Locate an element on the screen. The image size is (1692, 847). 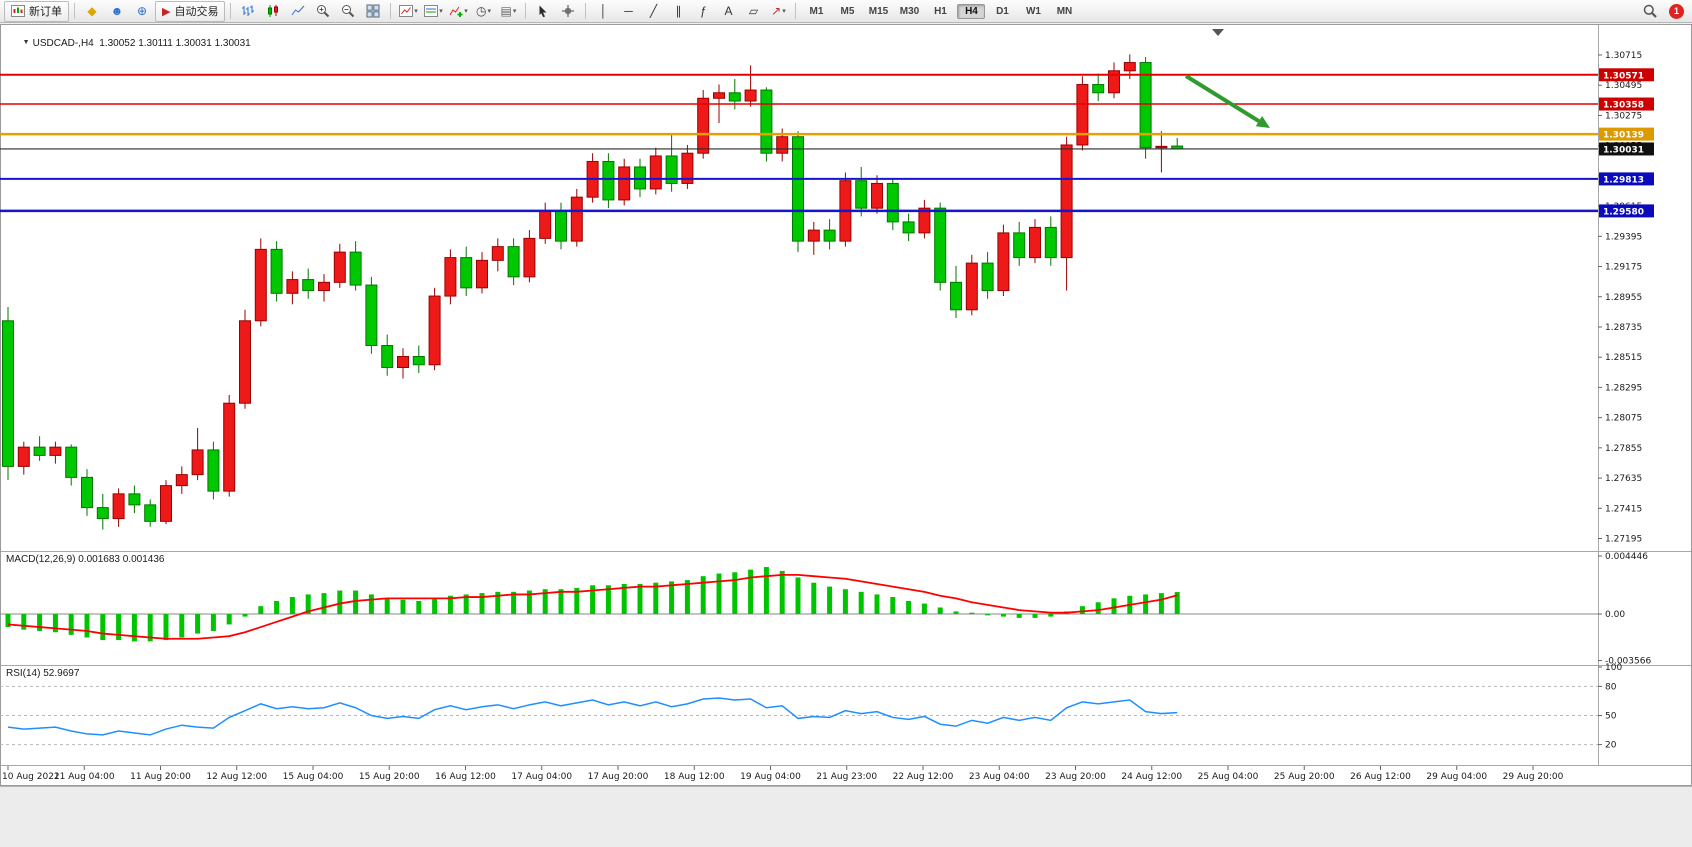
profiles-button: ▾ is located at coordinates (433, 11).